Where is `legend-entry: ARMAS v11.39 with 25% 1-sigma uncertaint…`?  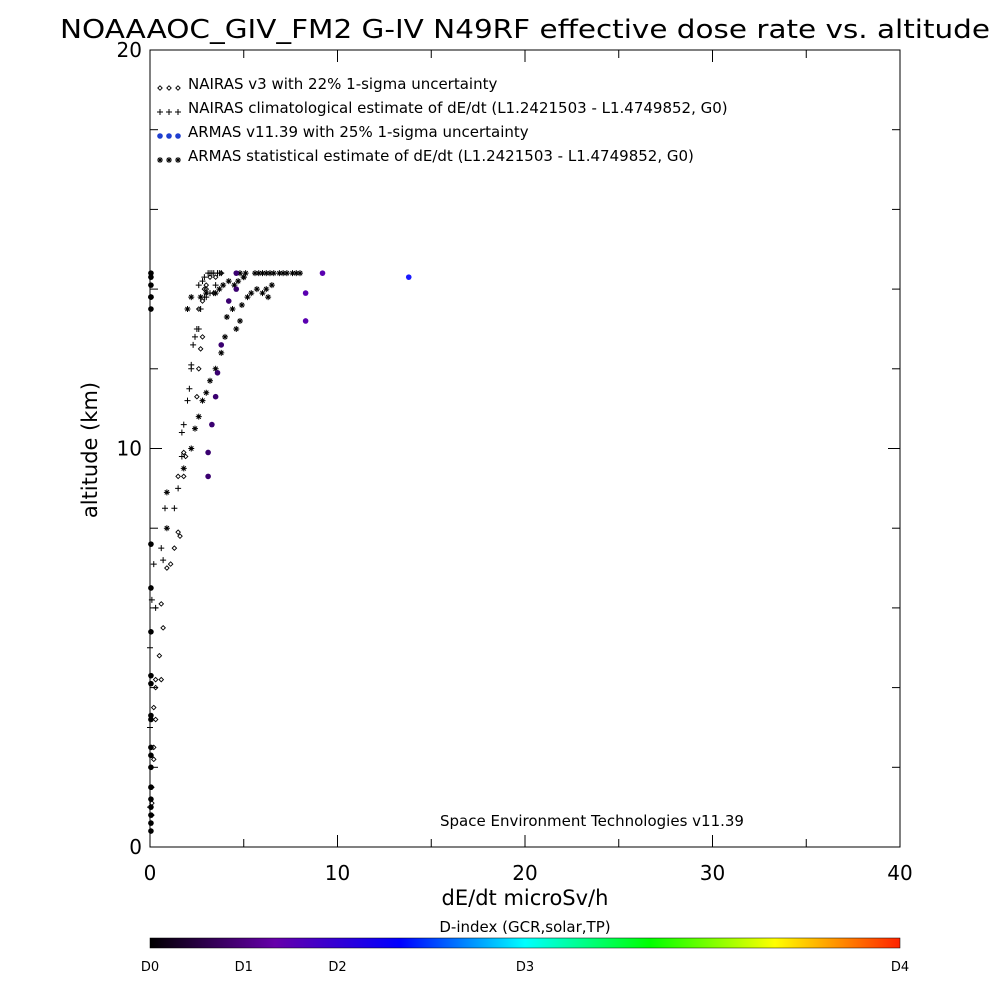 legend-entry: ARMAS v11.39 with 25% 1-sigma uncertaint… is located at coordinates (358, 132).